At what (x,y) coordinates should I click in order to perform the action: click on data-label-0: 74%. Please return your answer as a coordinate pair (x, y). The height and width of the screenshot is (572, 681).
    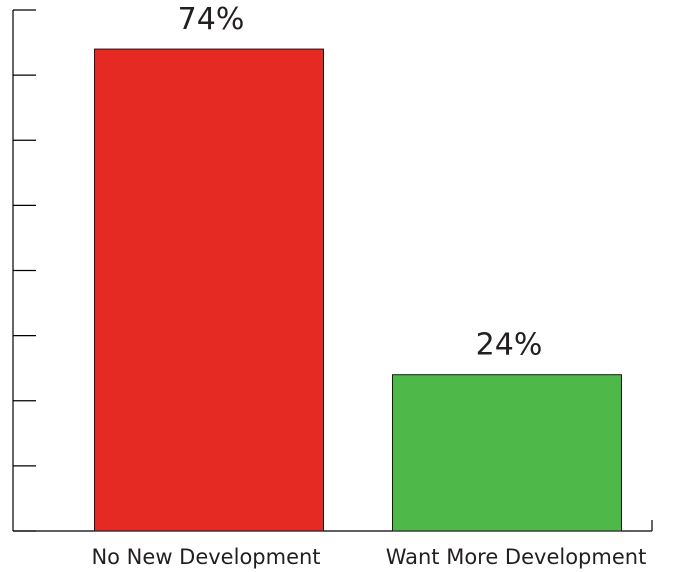
    Looking at the image, I should click on (211, 19).